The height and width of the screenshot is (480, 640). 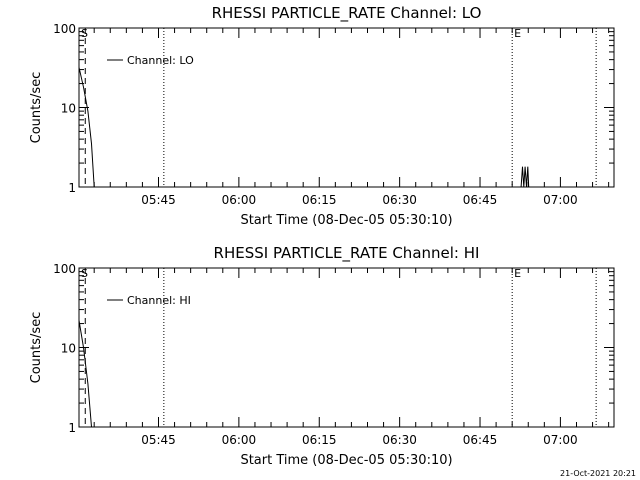 What do you see at coordinates (347, 13) in the screenshot?
I see `chart-title: RHESSI PARTICLE_RATE Channel: LO` at bounding box center [347, 13].